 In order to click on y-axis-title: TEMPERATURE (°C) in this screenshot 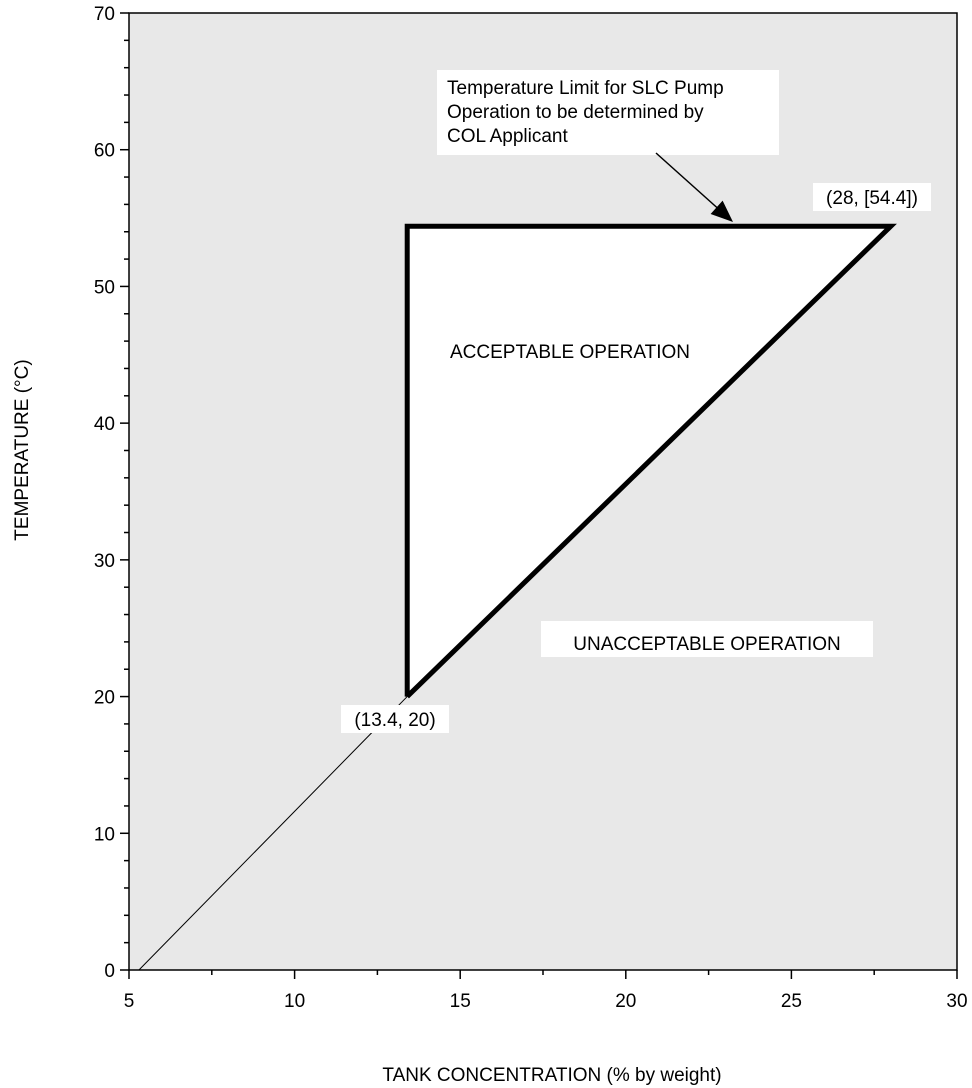, I will do `click(22, 449)`.